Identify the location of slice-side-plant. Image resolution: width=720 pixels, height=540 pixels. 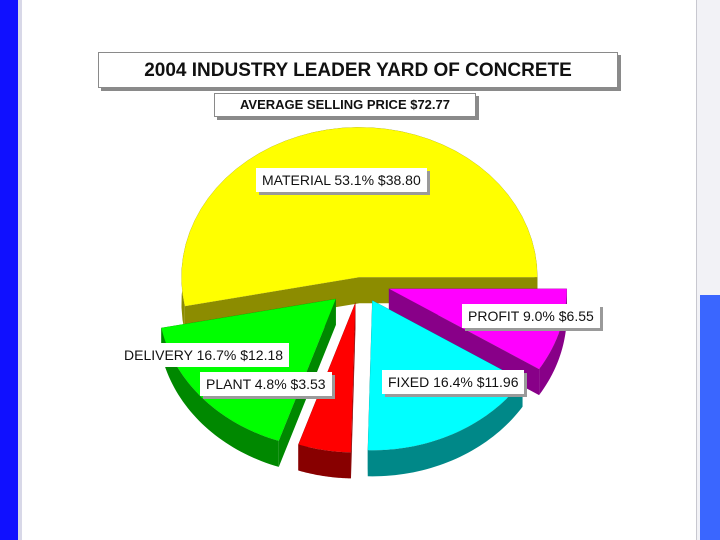
(324, 461).